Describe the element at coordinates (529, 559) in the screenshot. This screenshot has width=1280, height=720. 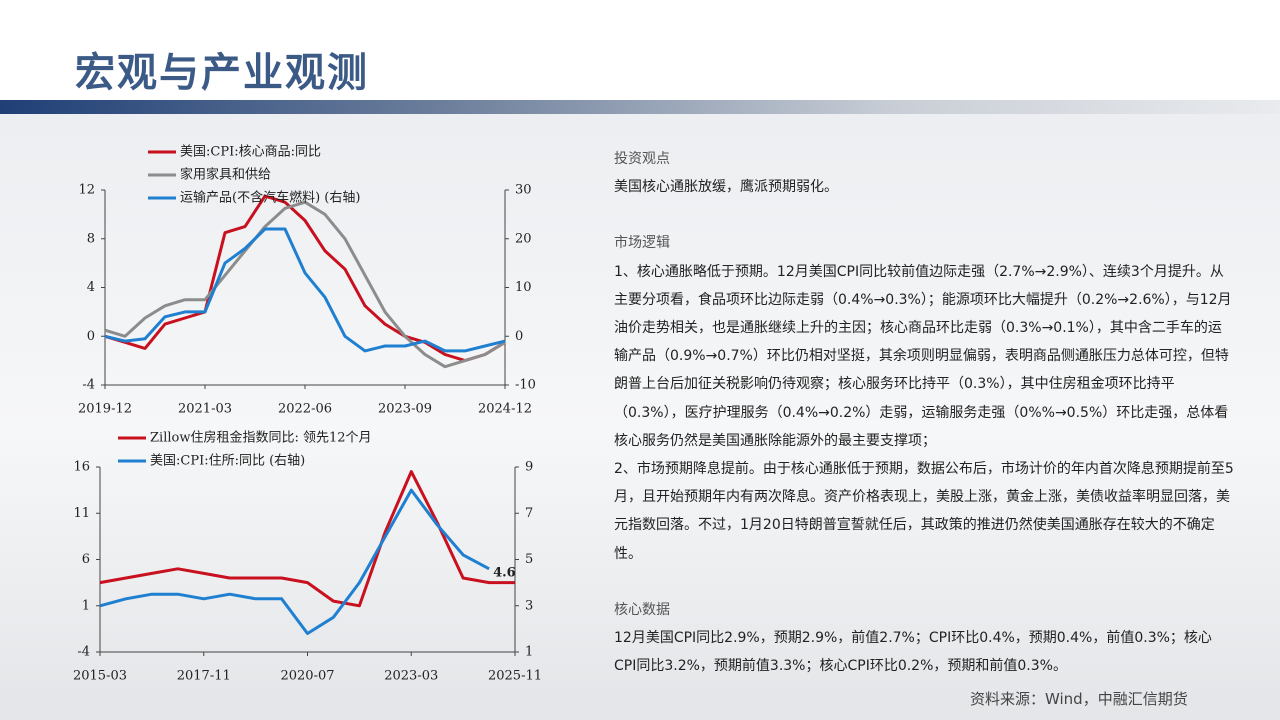
I see `y2-tick-label: 5` at that location.